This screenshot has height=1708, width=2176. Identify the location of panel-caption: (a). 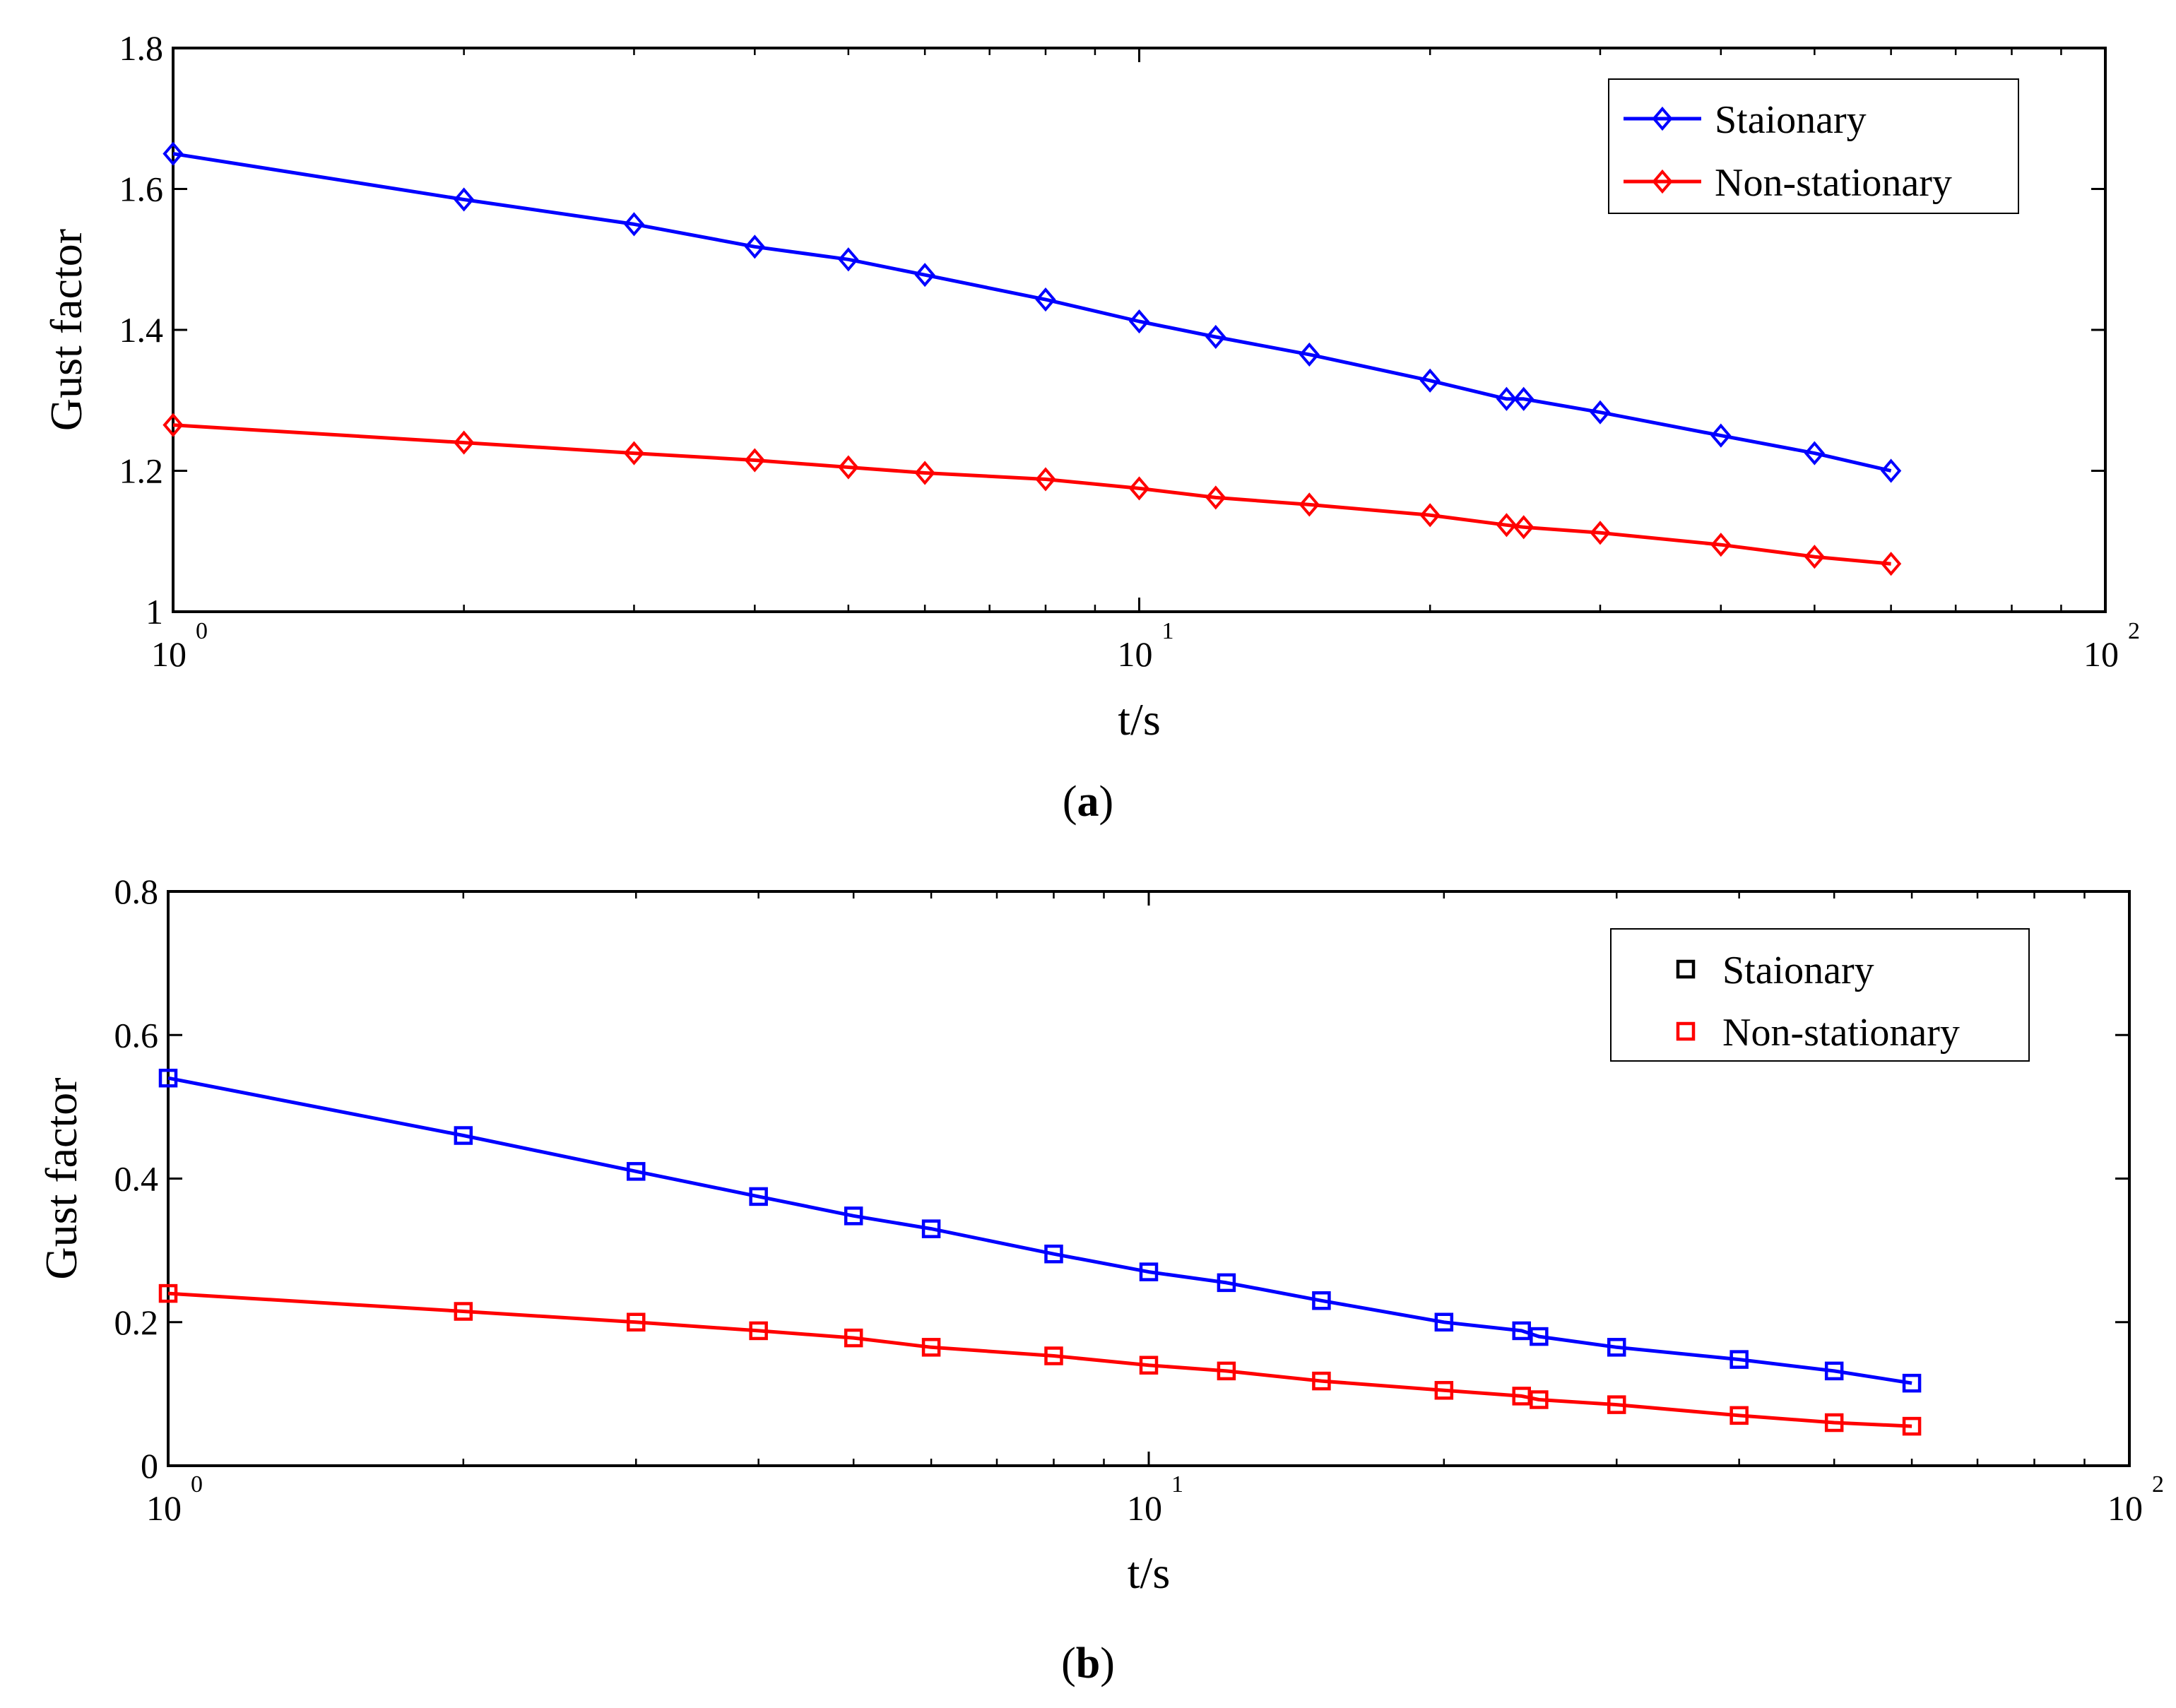
(1088, 802).